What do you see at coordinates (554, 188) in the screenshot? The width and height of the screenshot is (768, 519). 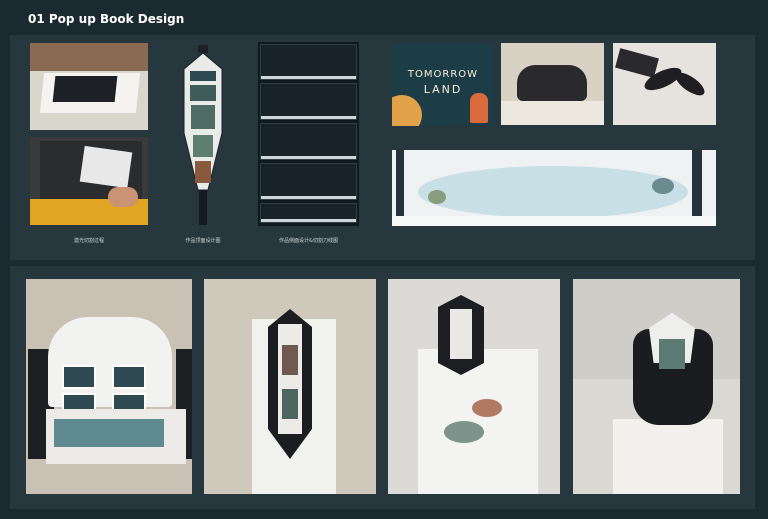 I see `illustration-spread` at bounding box center [554, 188].